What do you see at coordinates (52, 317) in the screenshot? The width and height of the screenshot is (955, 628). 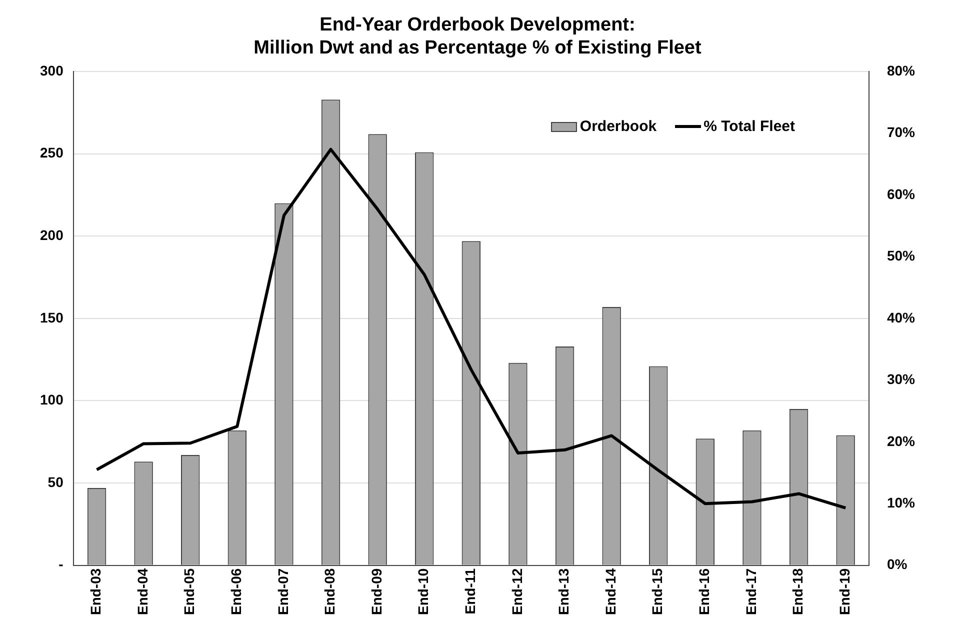 I see `y-tick-label: 150` at bounding box center [52, 317].